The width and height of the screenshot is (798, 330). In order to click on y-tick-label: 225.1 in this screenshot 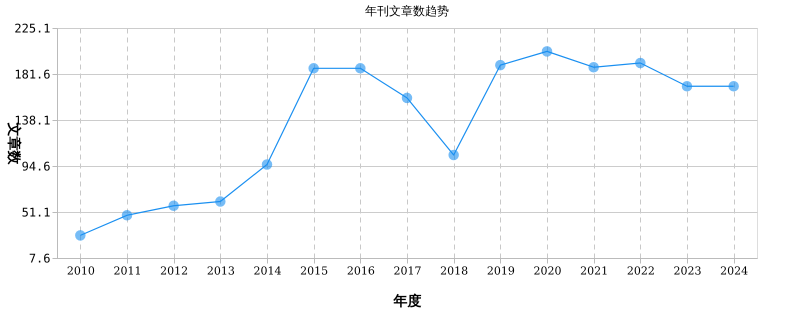, I will do `click(32, 29)`.